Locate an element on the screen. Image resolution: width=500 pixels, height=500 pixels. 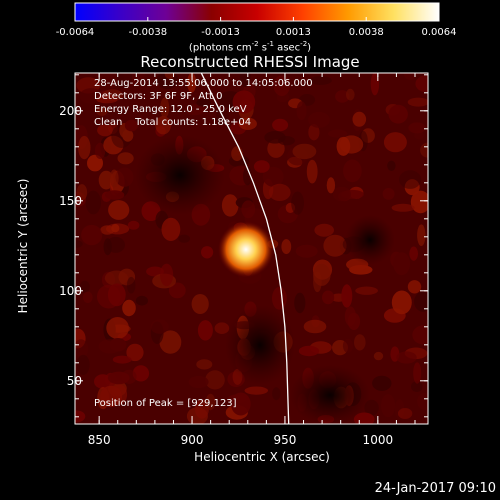
detectors-text: Detectors: 3F 6F 9F, Att 0 is located at coordinates (158, 96).